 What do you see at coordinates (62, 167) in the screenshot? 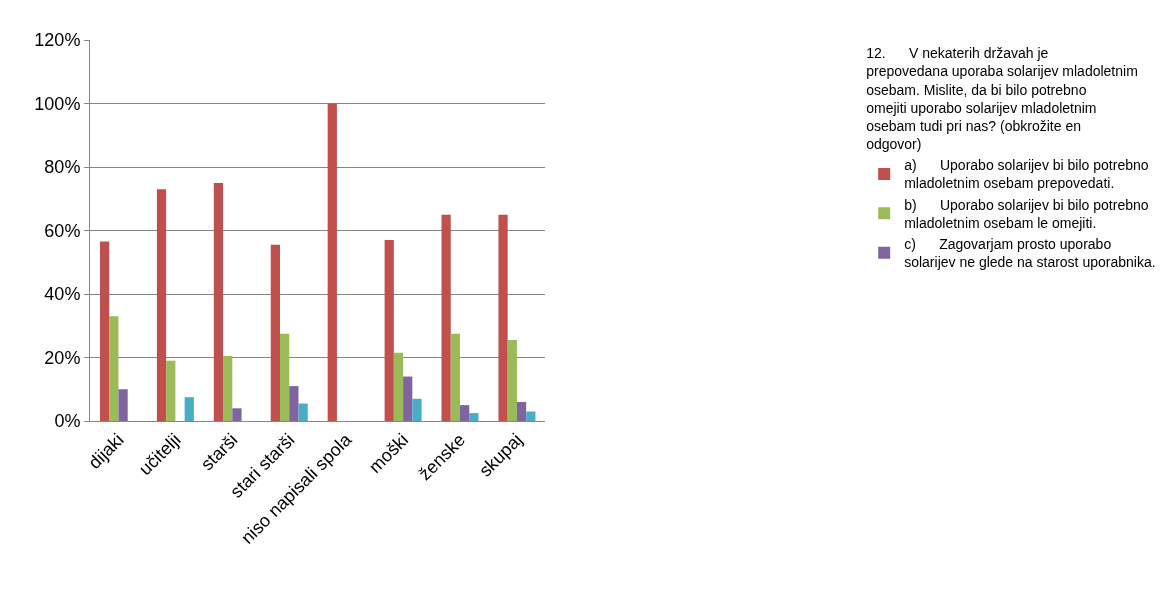
I see `y-tick-label: 80%` at bounding box center [62, 167].